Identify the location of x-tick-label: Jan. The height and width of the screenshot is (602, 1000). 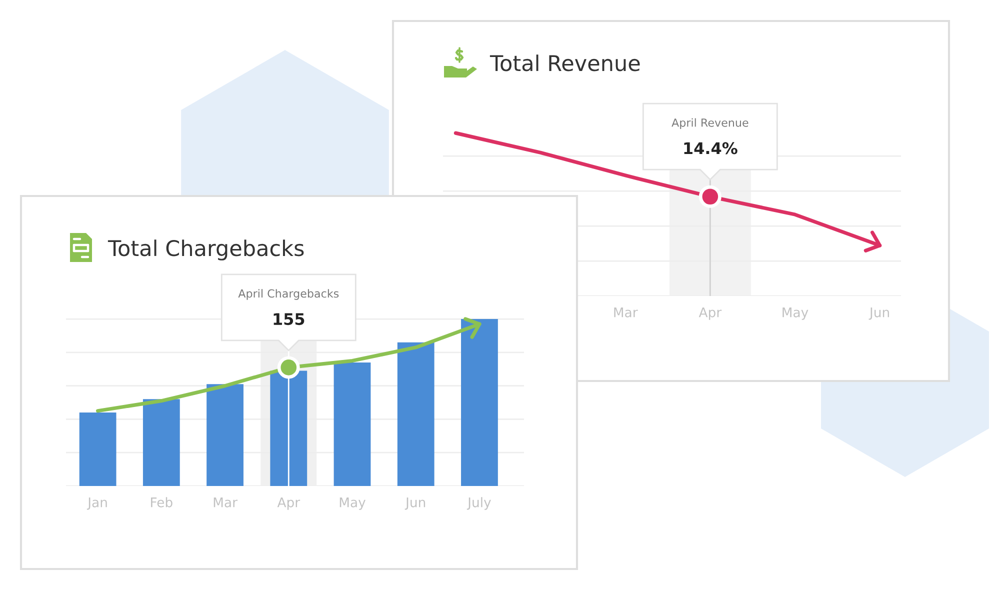
(96, 504).